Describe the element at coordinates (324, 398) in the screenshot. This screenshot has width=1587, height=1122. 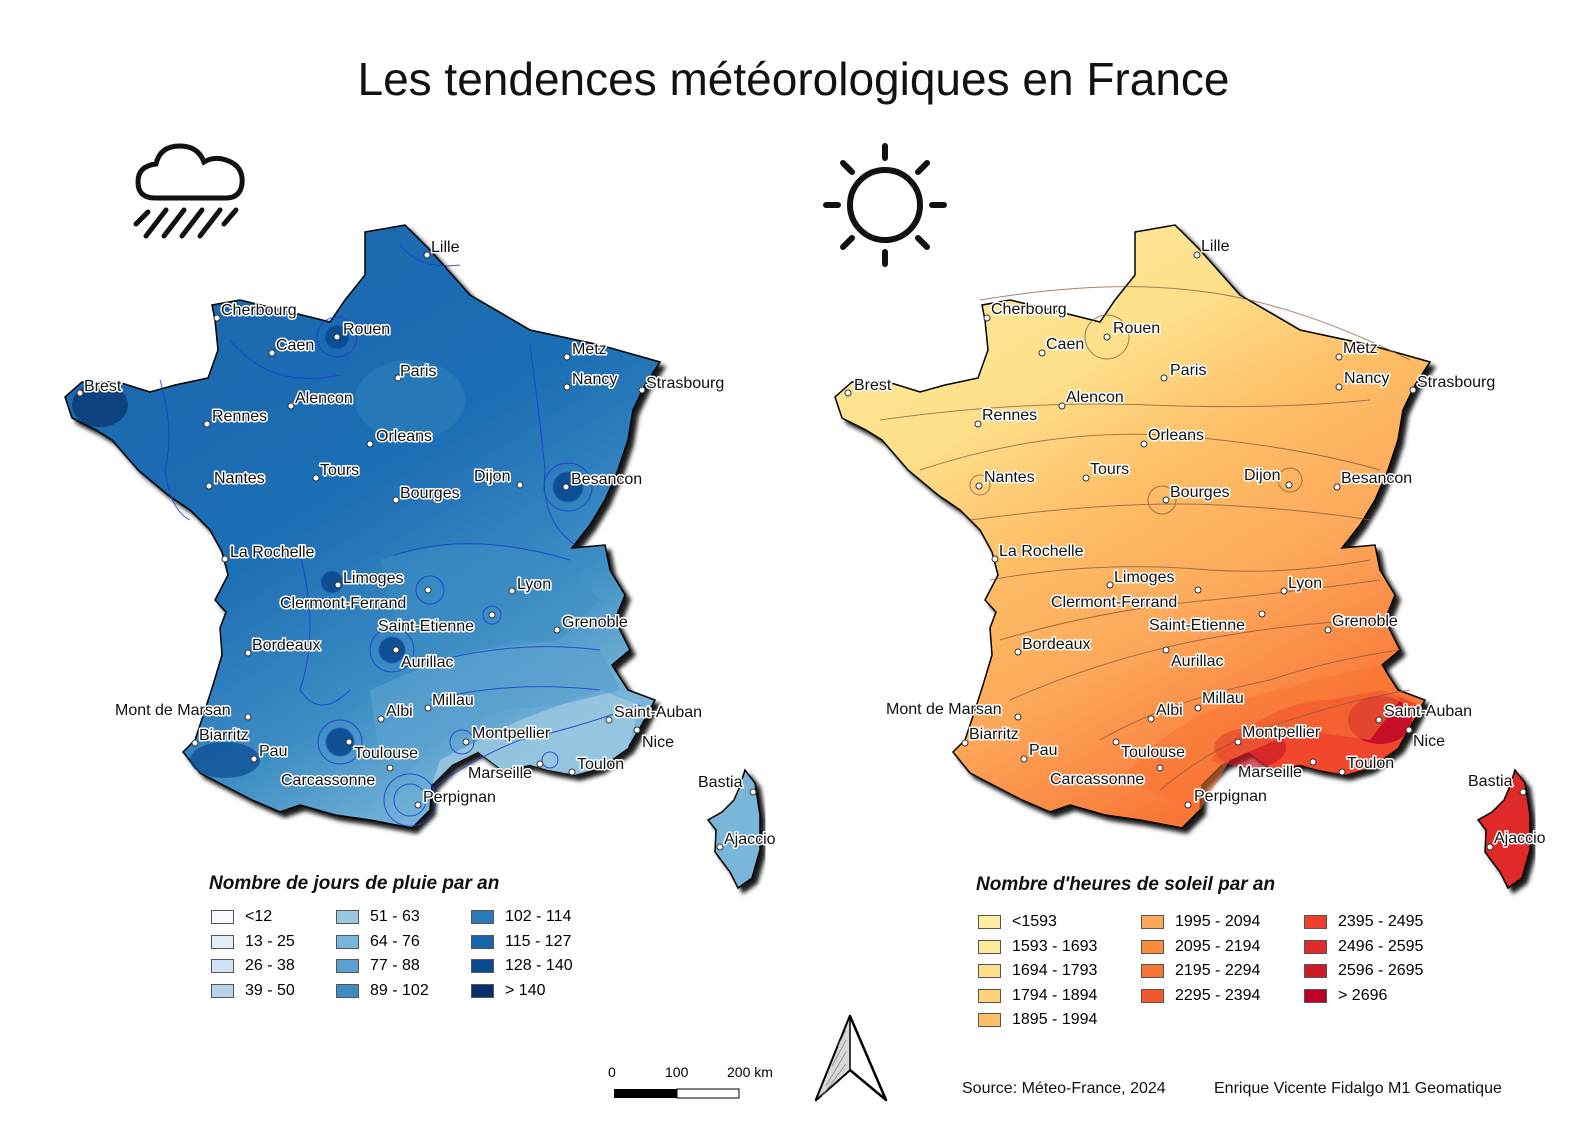
I see `city-label: Alencon` at that location.